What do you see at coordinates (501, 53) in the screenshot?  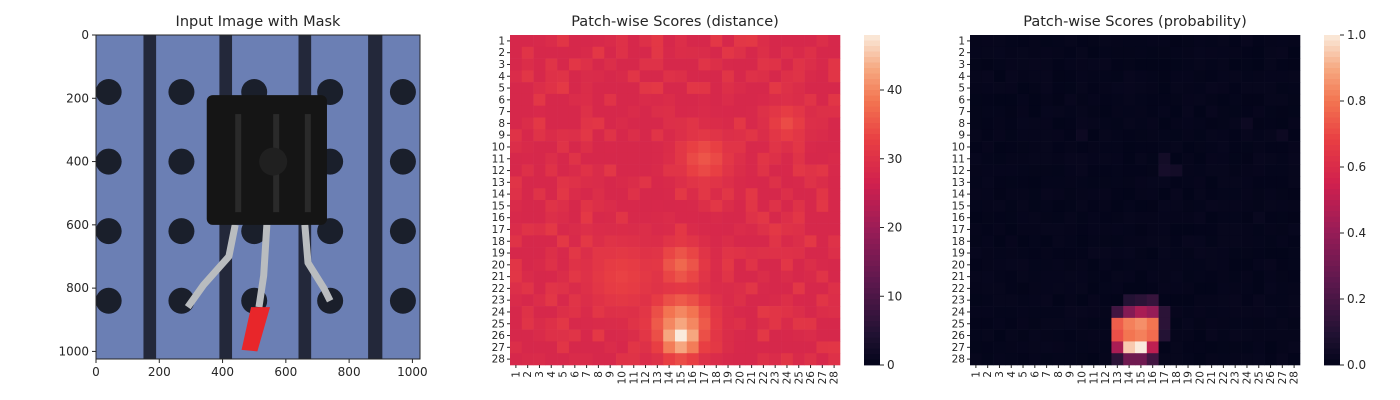 I see `row-label: 2` at bounding box center [501, 53].